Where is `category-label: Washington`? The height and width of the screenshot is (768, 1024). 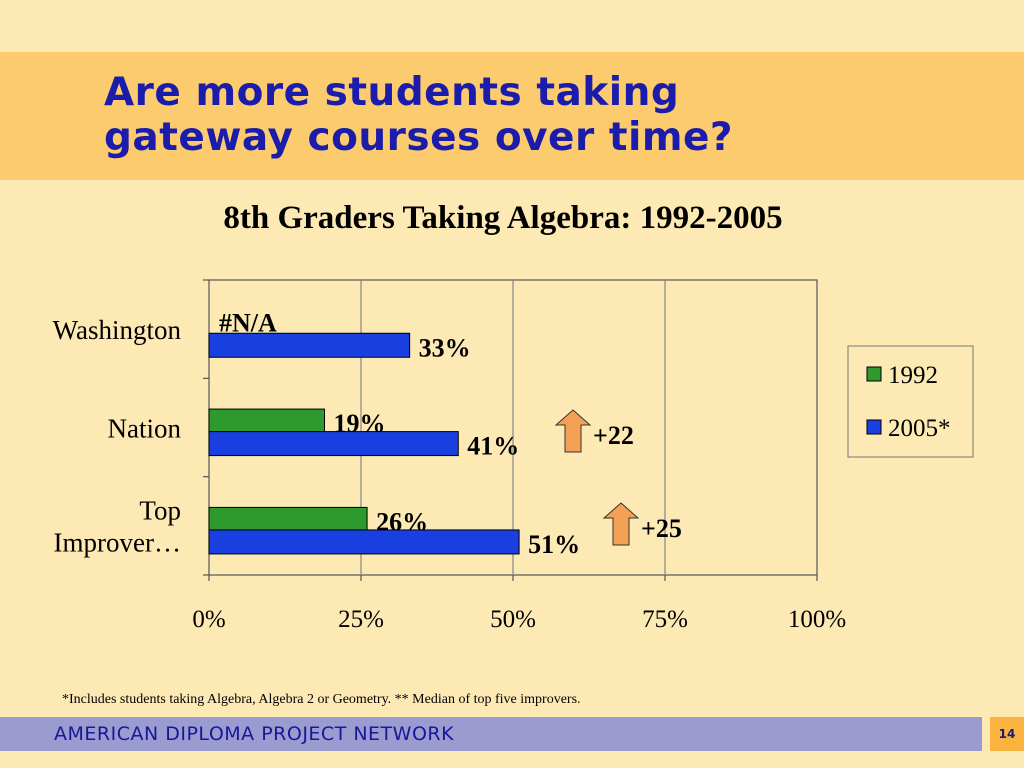 category-label: Washington is located at coordinates (117, 330).